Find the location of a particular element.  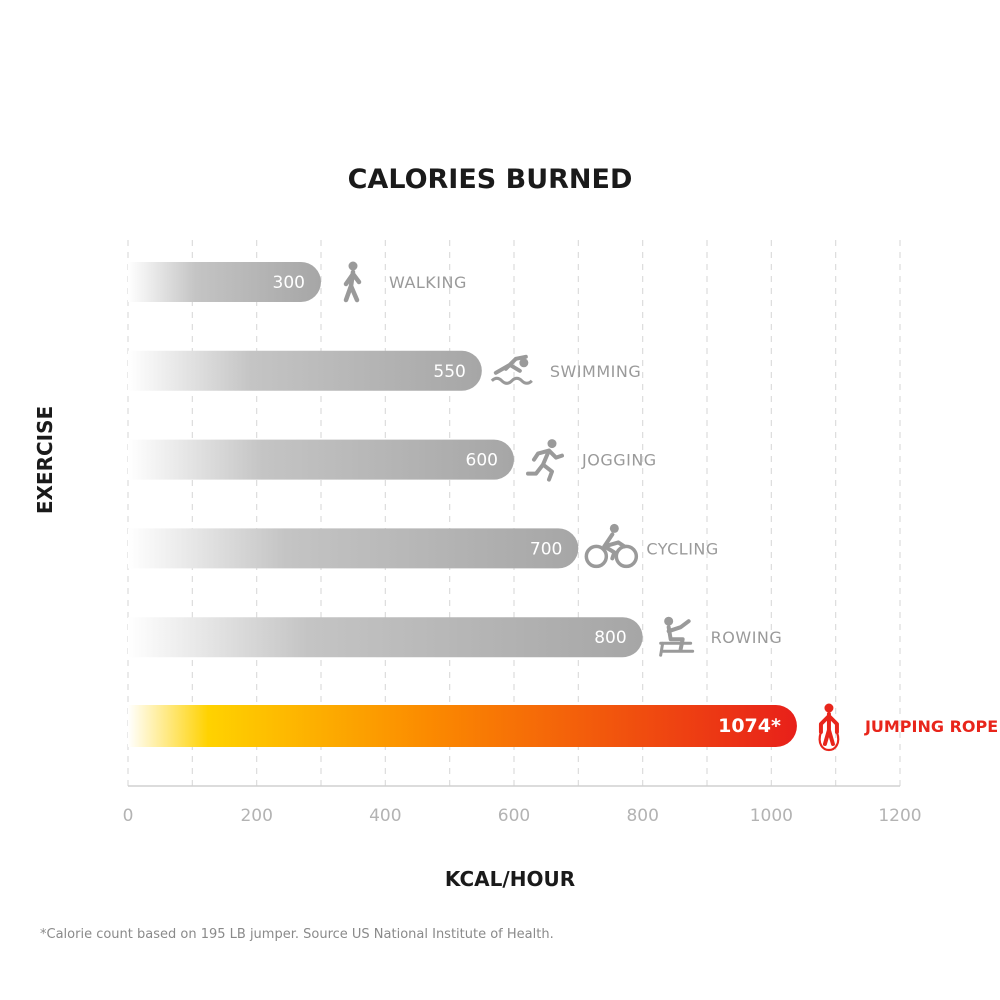

bar-row: 600 JOGGING is located at coordinates (392, 460).